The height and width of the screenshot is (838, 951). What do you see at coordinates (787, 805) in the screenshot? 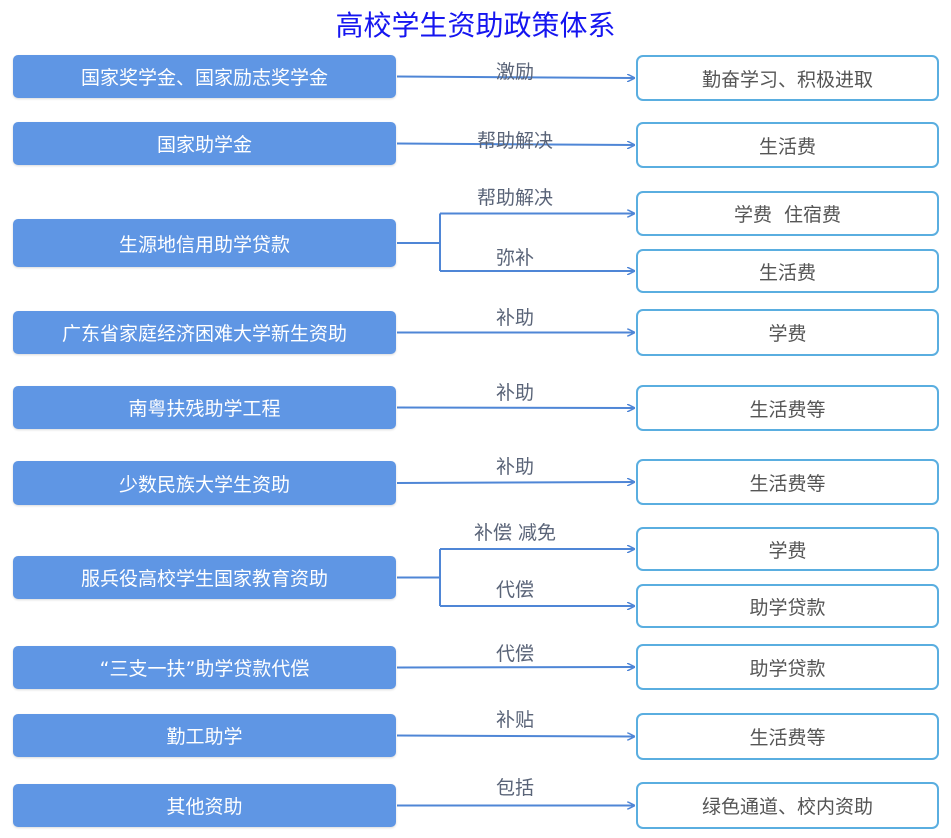
I see `target-box: 绿色通道、校内资助` at bounding box center [787, 805].